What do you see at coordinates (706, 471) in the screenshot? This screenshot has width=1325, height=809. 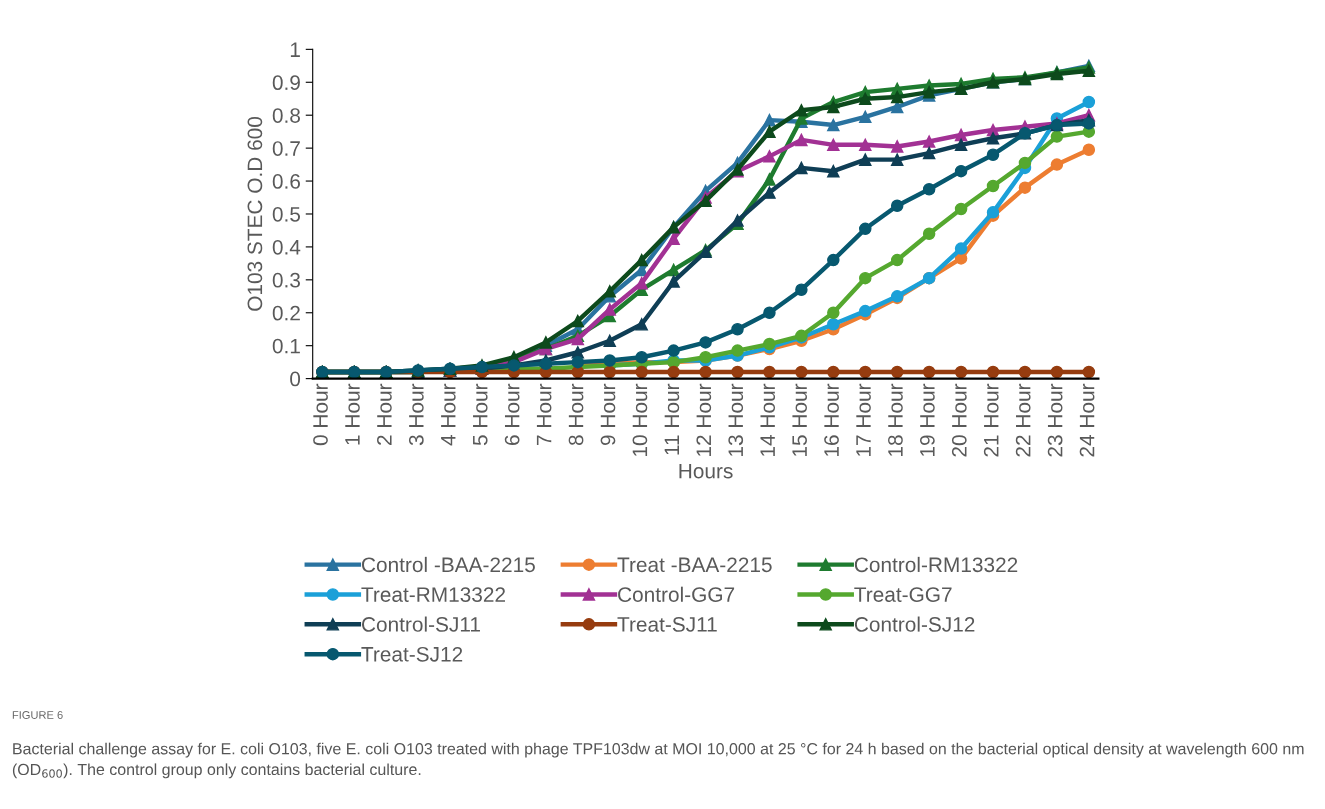 I see `x-axis-title: Hours` at bounding box center [706, 471].